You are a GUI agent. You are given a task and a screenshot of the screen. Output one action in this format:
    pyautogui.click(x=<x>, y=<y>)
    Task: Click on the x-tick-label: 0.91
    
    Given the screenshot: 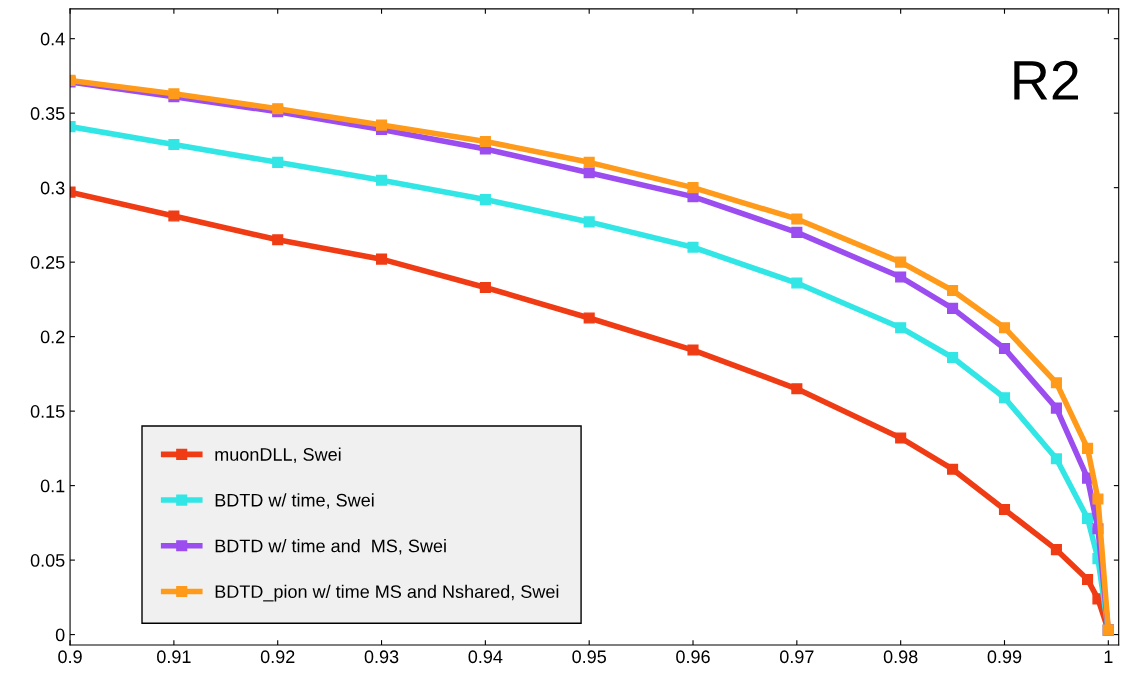 What is the action you would take?
    pyautogui.click(x=174, y=657)
    